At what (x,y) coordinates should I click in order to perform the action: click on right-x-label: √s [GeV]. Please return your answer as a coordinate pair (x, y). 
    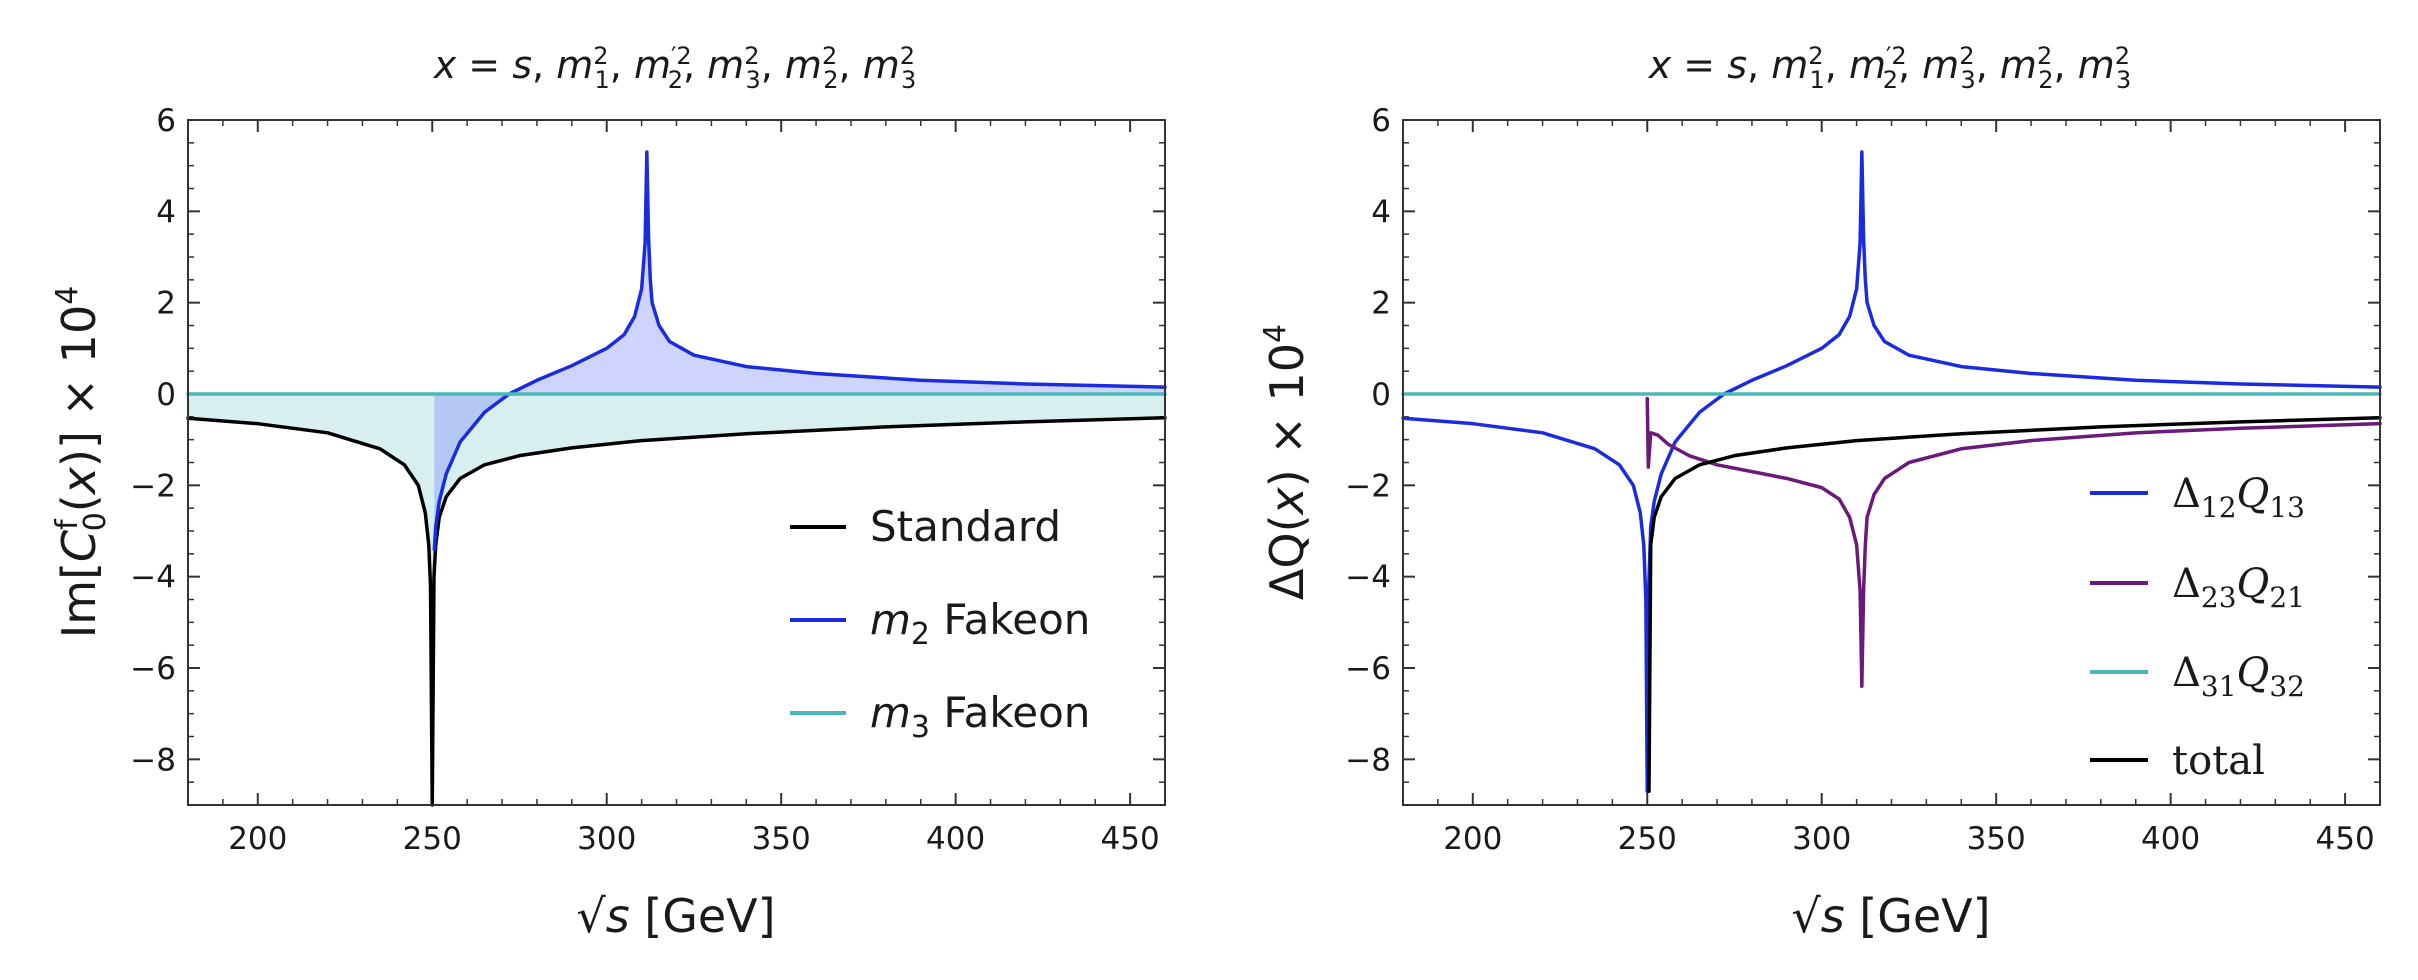
    Looking at the image, I should click on (1890, 916).